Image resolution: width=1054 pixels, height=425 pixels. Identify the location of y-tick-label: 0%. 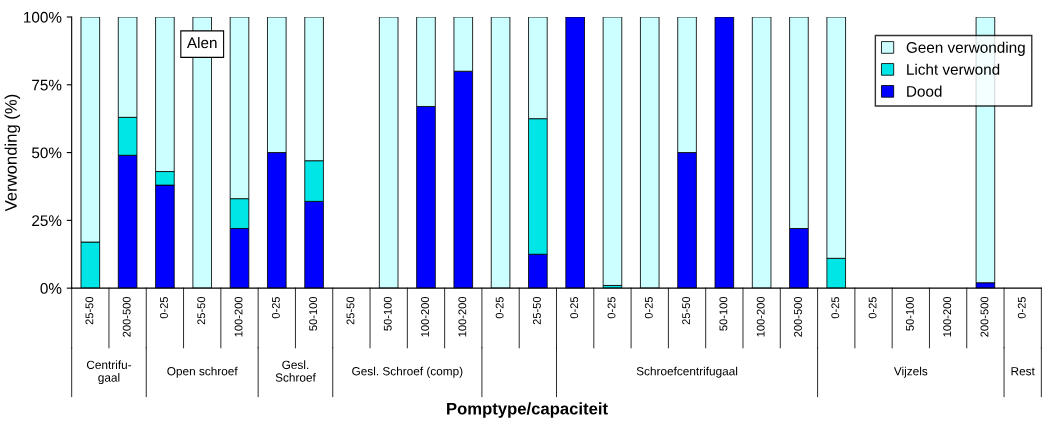
(51, 288).